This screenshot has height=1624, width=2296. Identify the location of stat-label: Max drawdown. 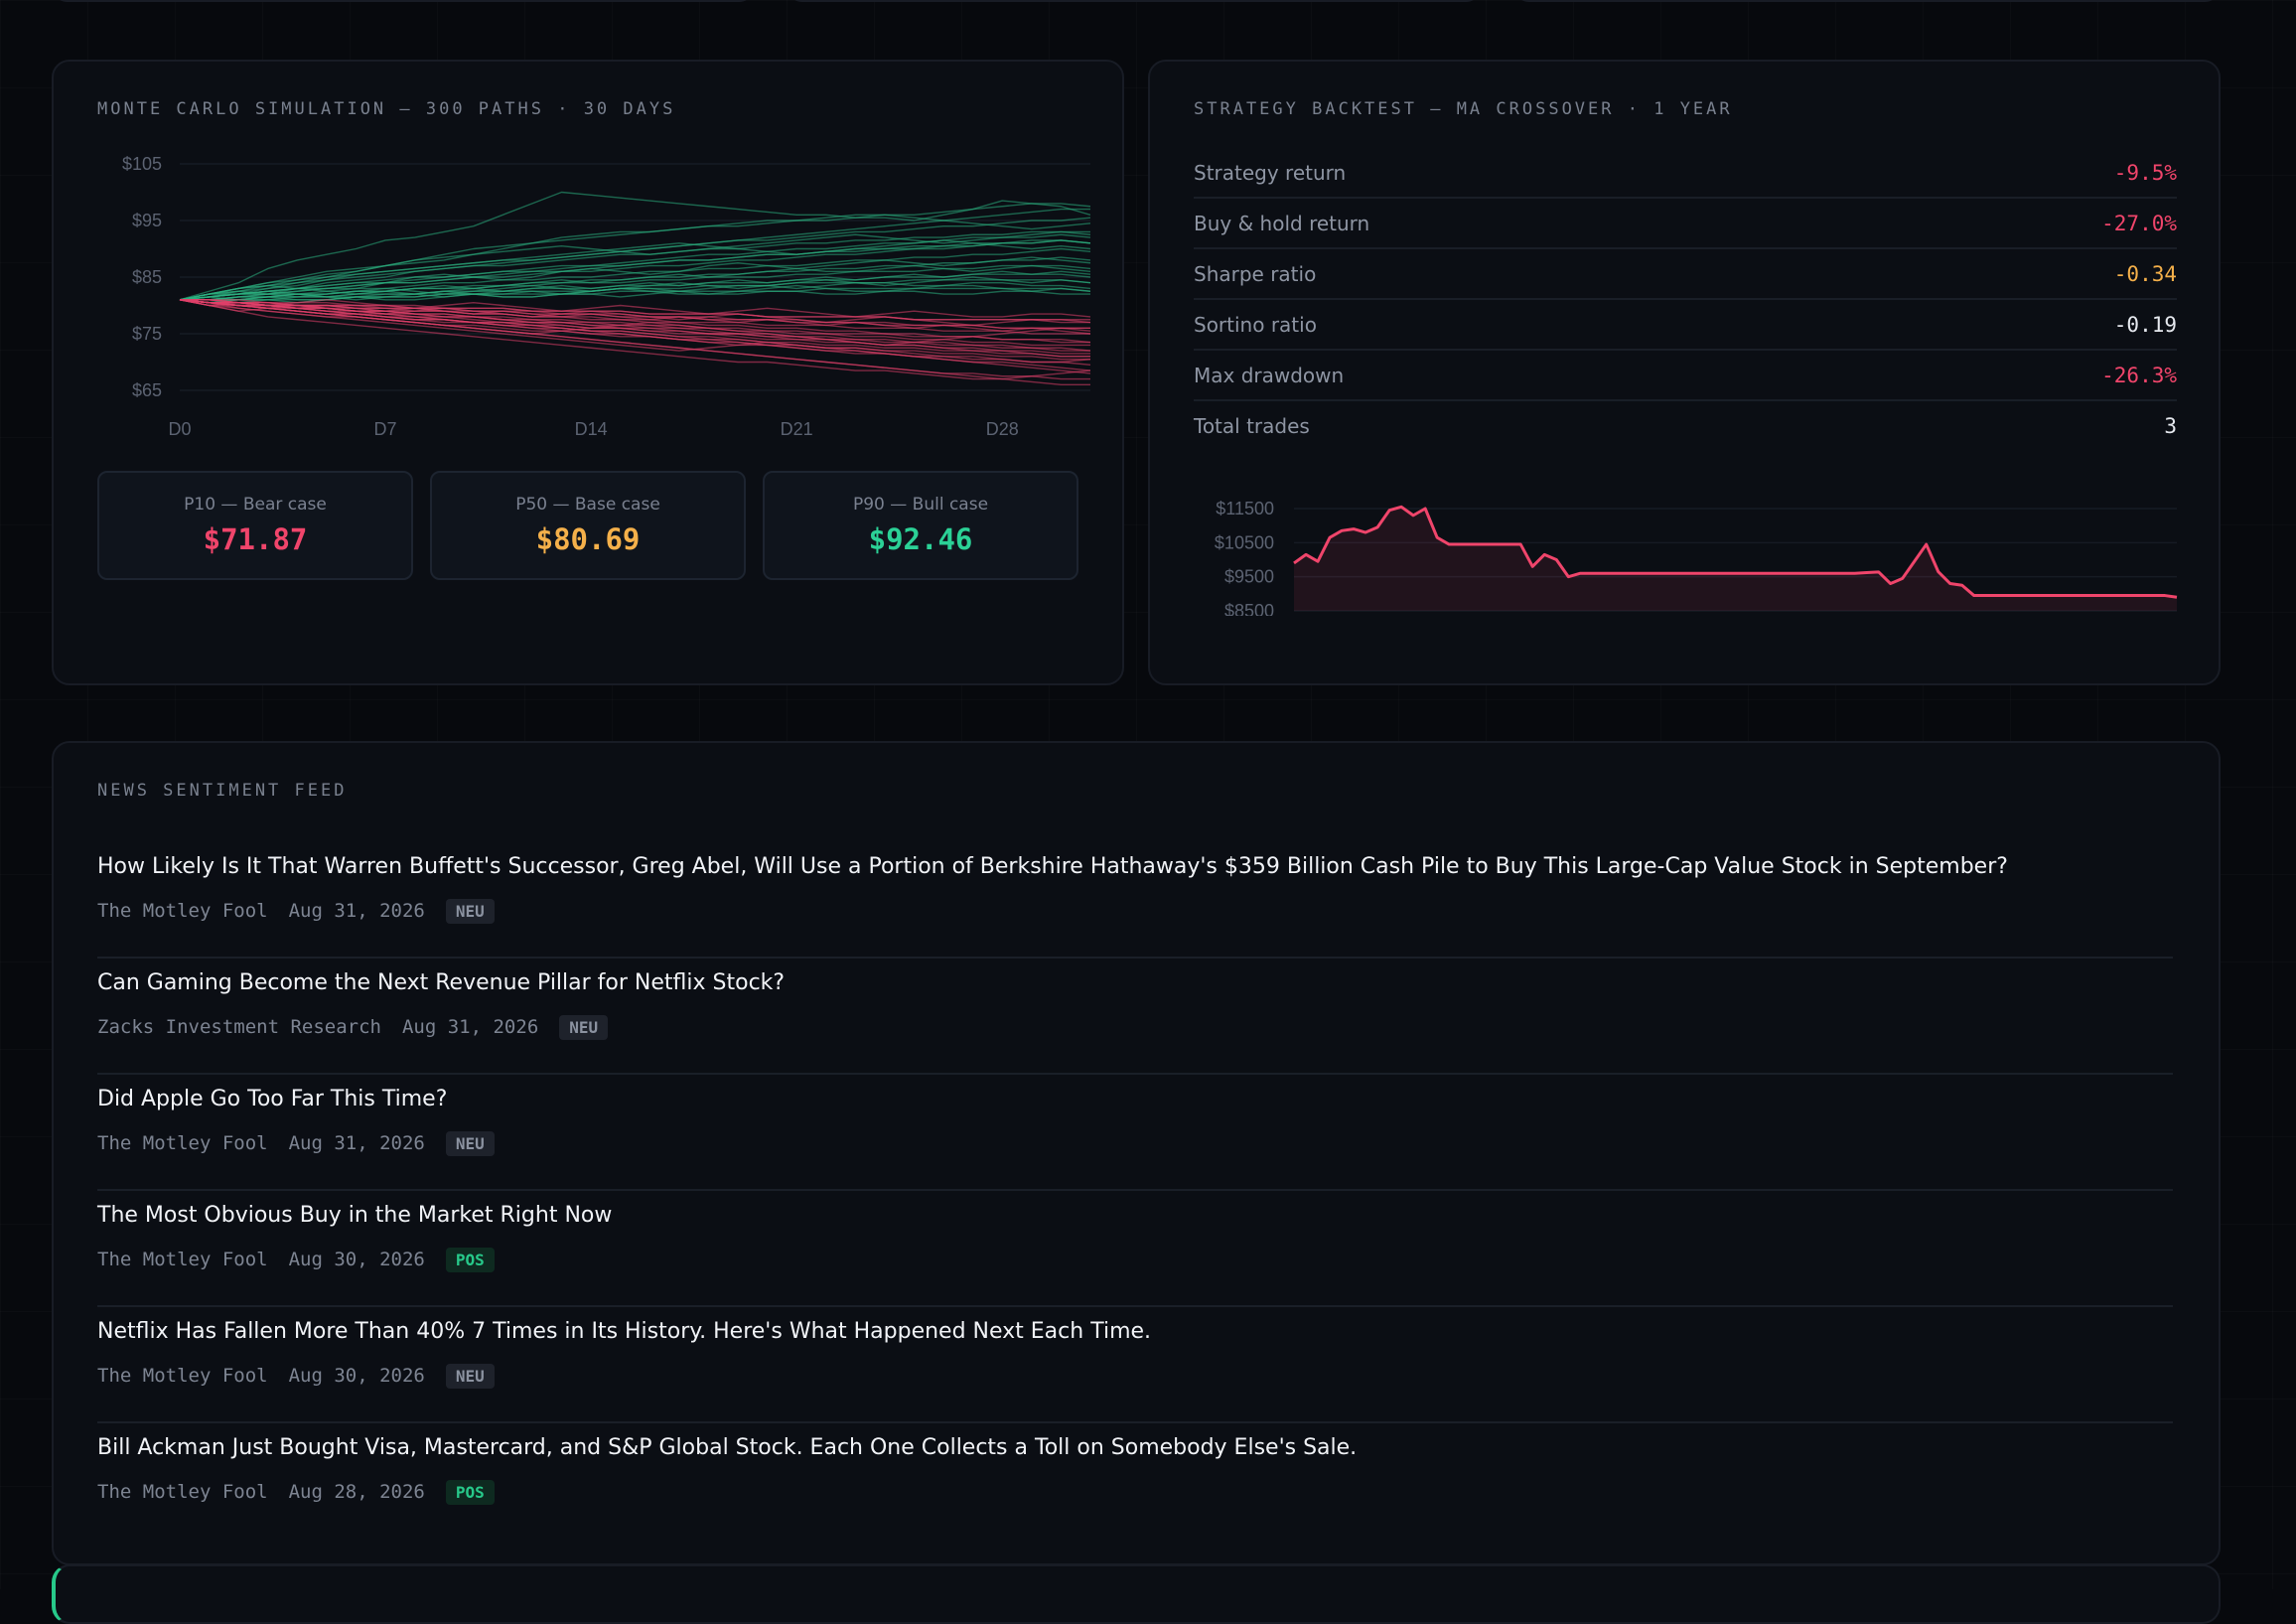
(1269, 375).